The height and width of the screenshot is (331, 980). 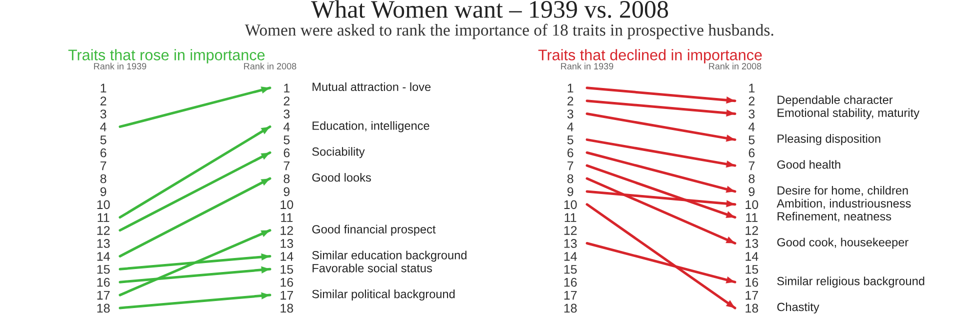 What do you see at coordinates (374, 230) in the screenshot?
I see `text: Good financial prospect` at bounding box center [374, 230].